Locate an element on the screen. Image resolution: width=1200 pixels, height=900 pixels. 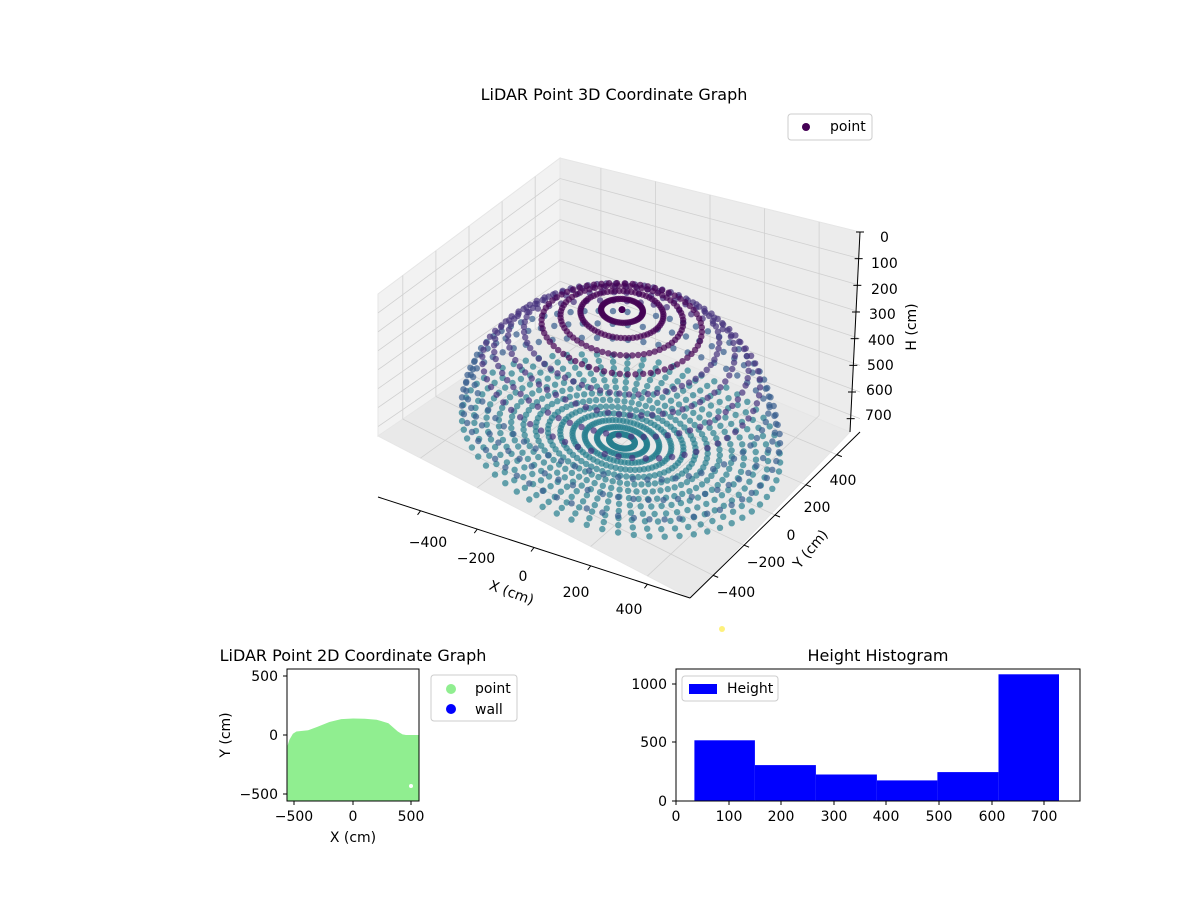
z-tick-label: 200 is located at coordinates (884, 290).